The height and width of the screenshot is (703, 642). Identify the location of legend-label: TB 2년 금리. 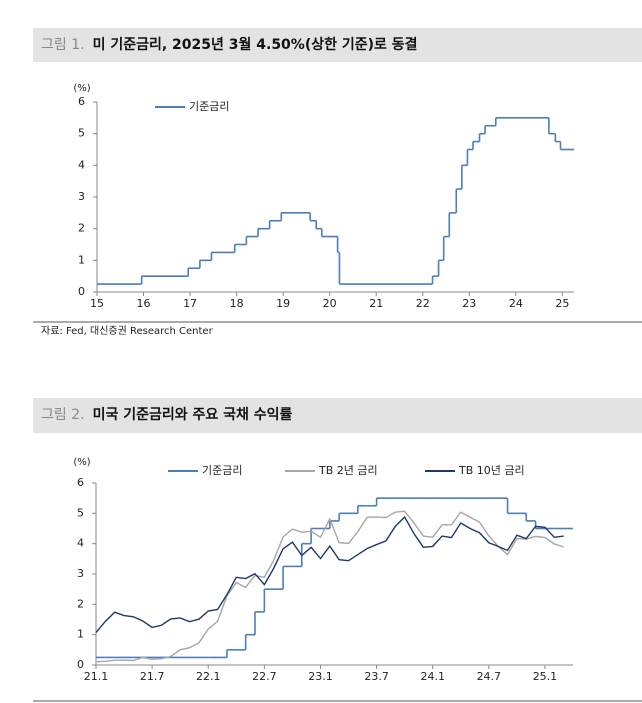
(348, 470).